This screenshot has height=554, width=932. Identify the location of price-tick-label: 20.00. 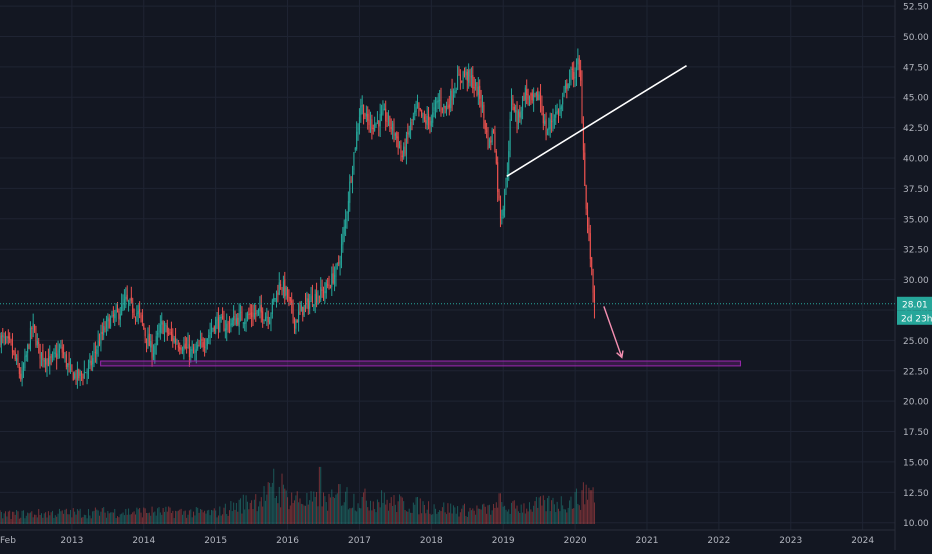
(916, 403).